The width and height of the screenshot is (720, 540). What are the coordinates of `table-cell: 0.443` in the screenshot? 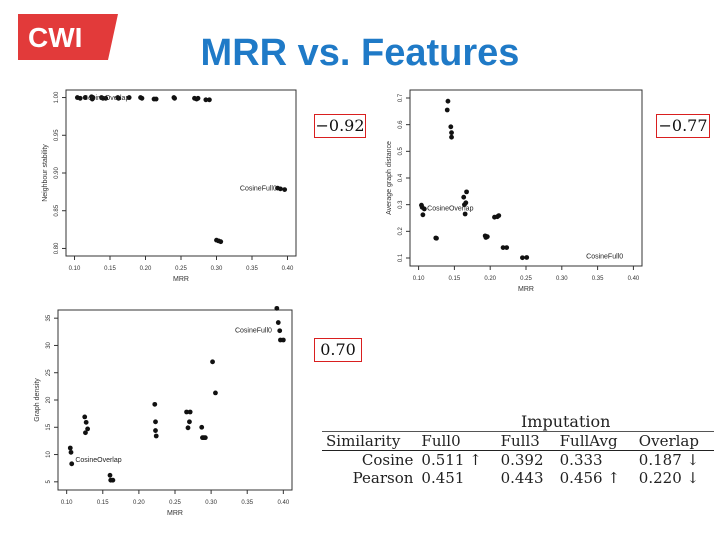 It's located at (522, 478).